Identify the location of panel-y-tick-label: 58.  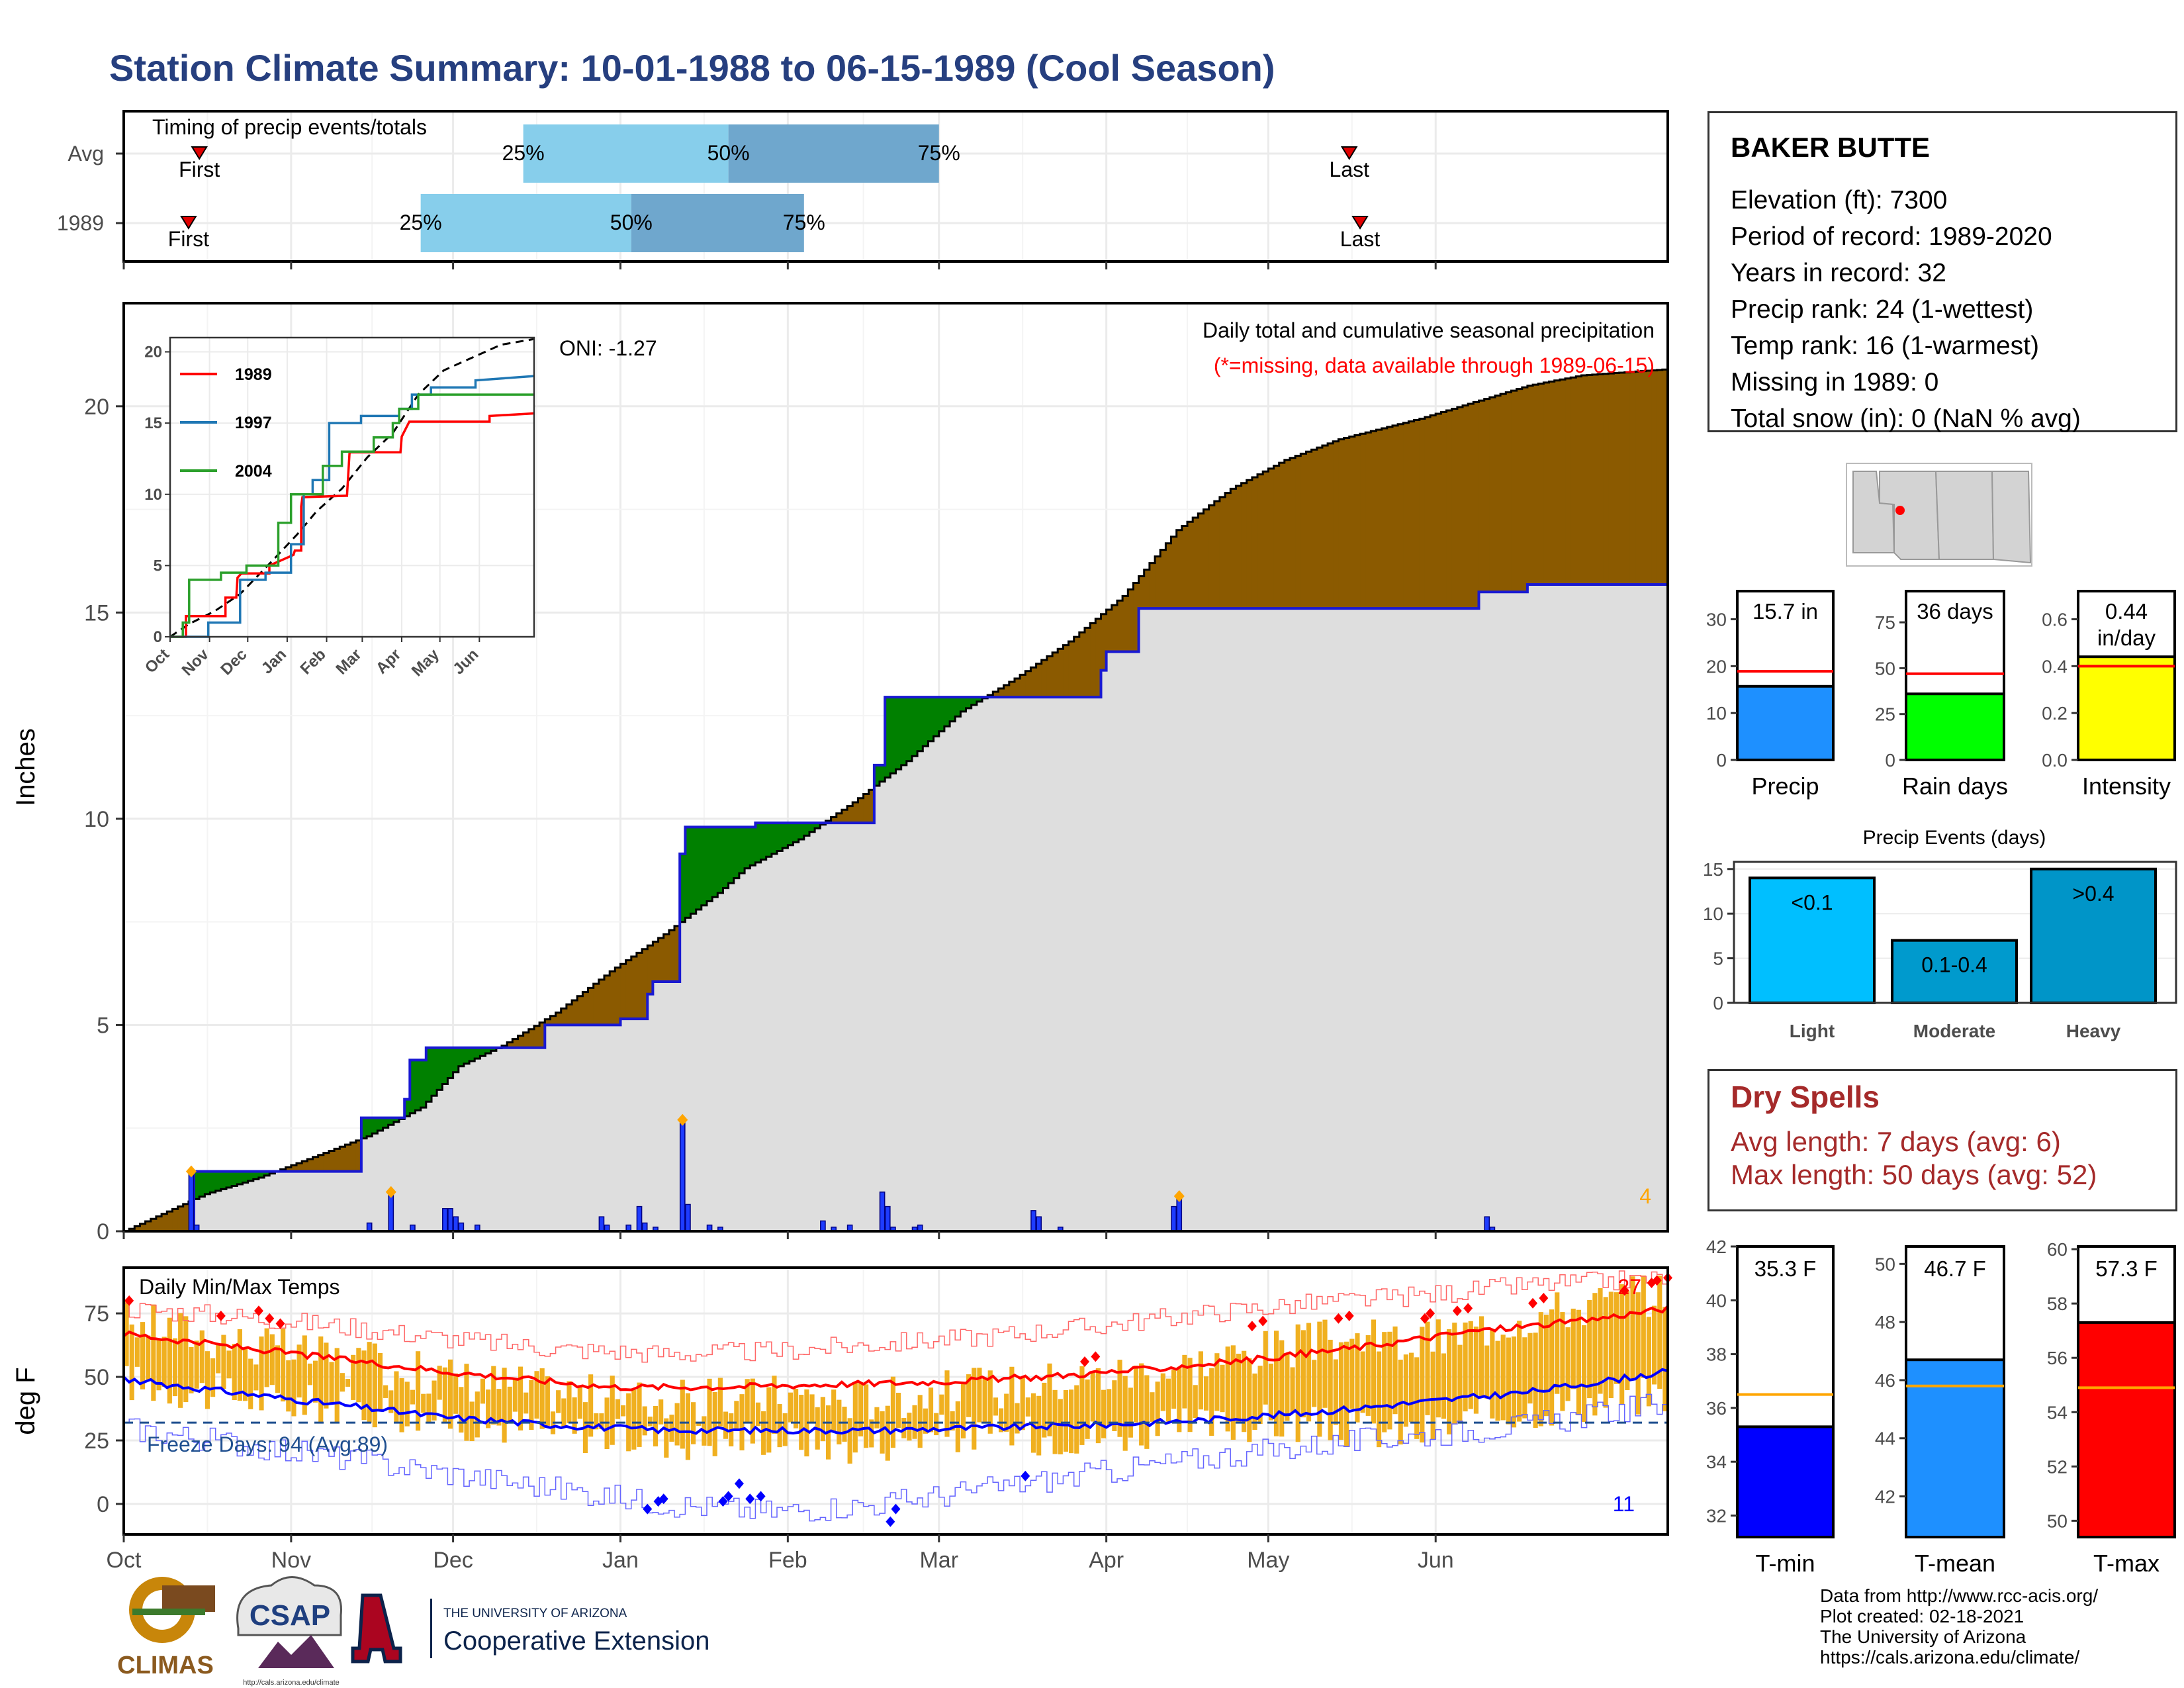
(2057, 1303).